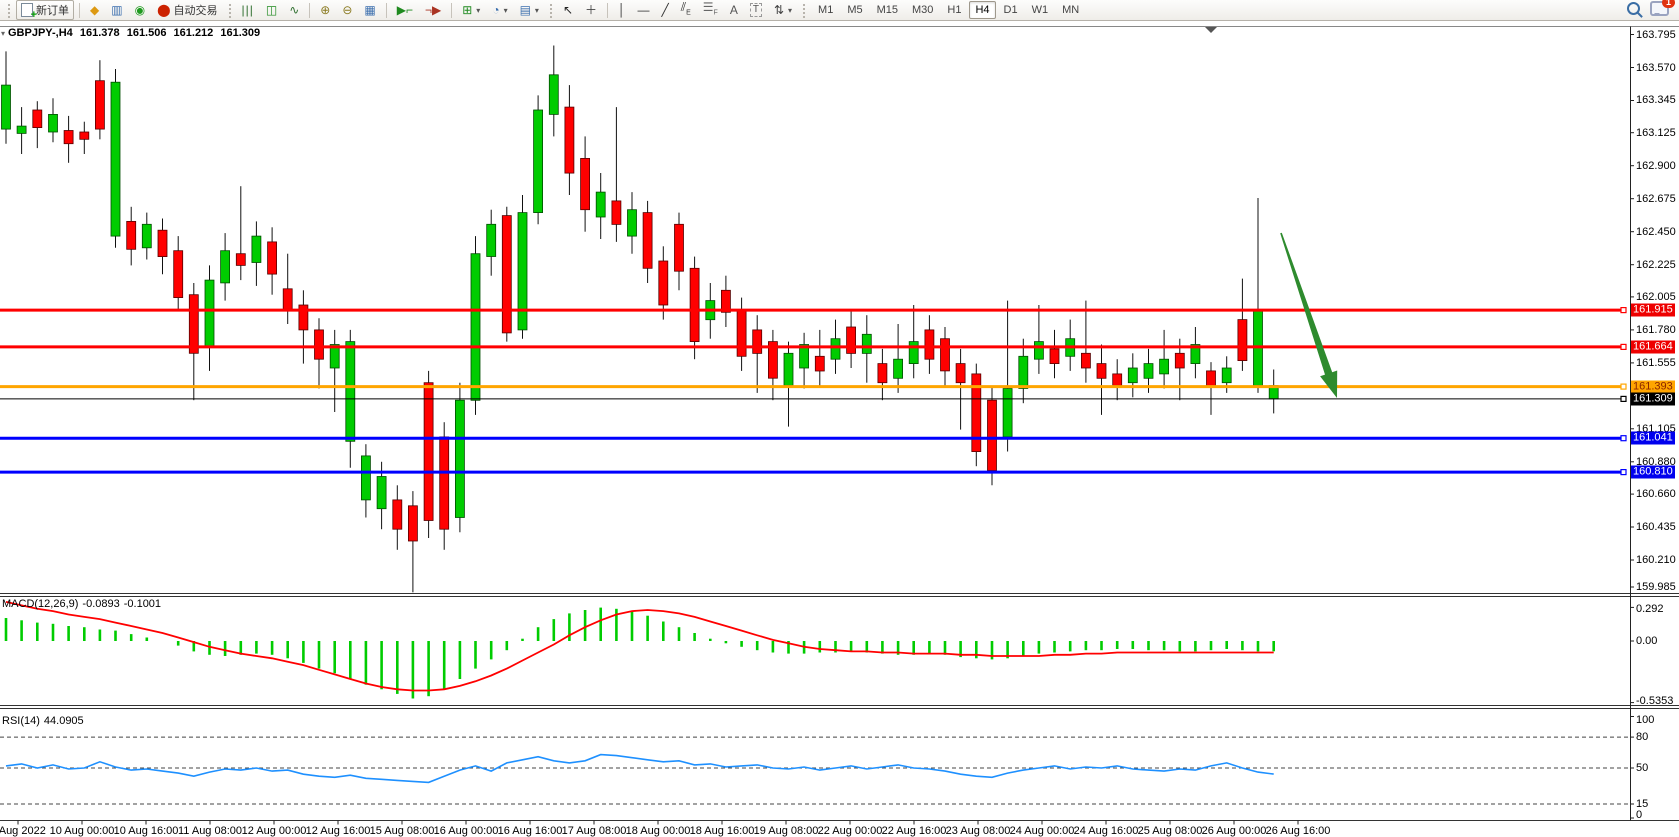  I want to click on charts-profile-button: ◆, so click(94, 10).